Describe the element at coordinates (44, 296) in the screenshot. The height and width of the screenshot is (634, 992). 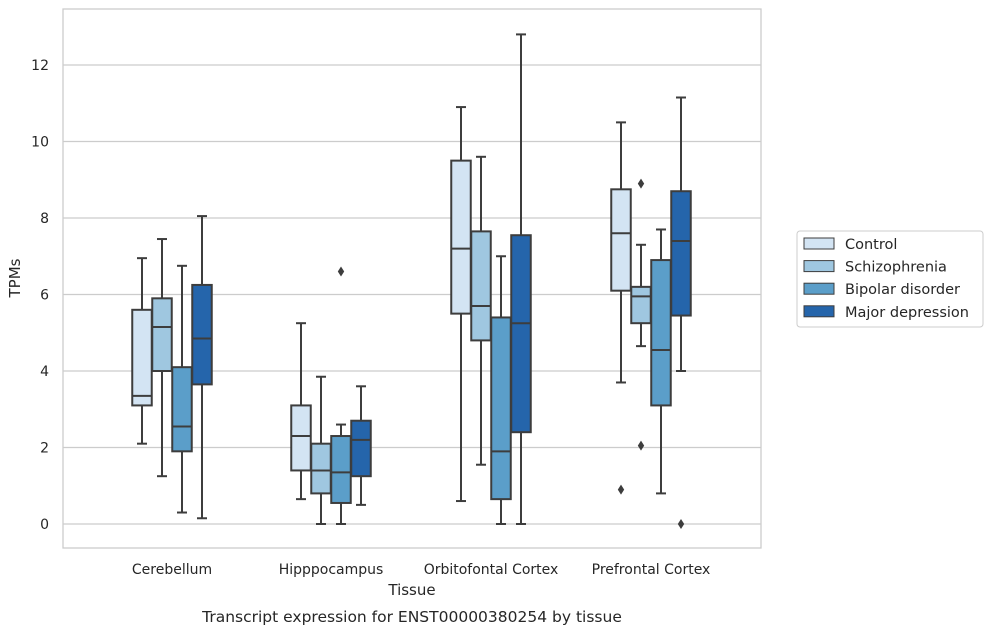
I see `y-tick-label: 6` at that location.